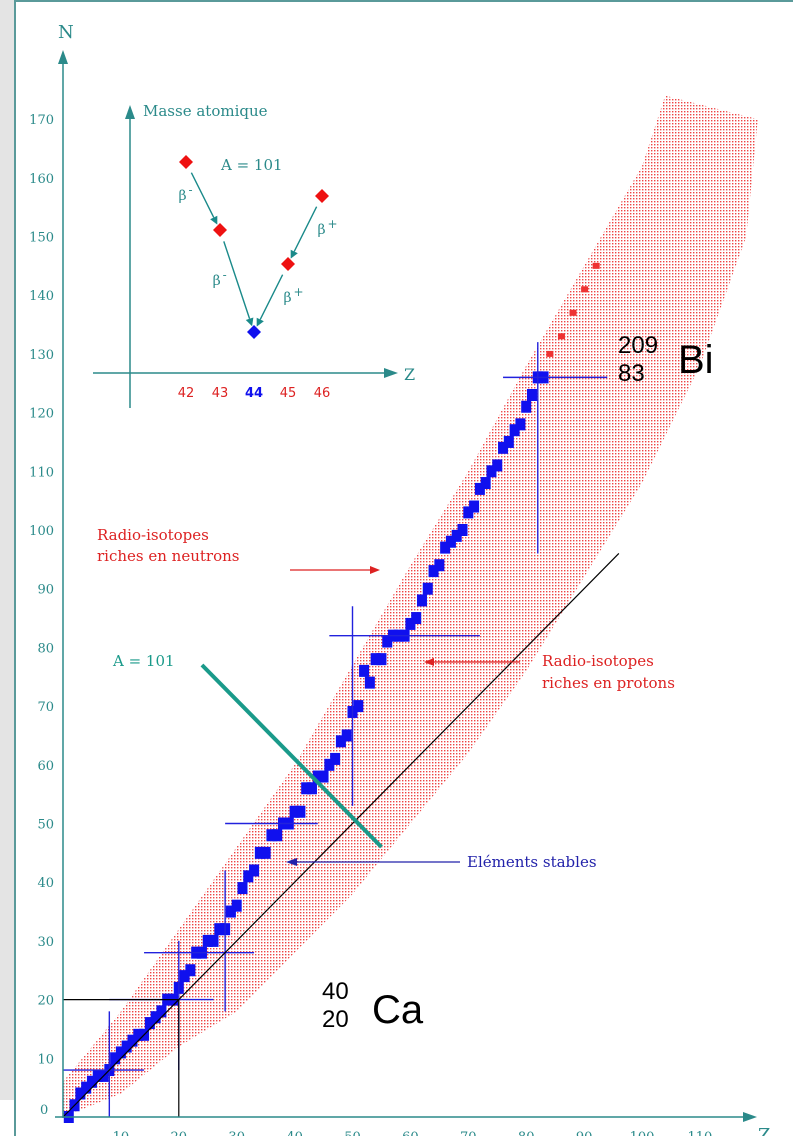 The image size is (793, 1136). I want to click on y-tick-20: 20, so click(45, 1001).